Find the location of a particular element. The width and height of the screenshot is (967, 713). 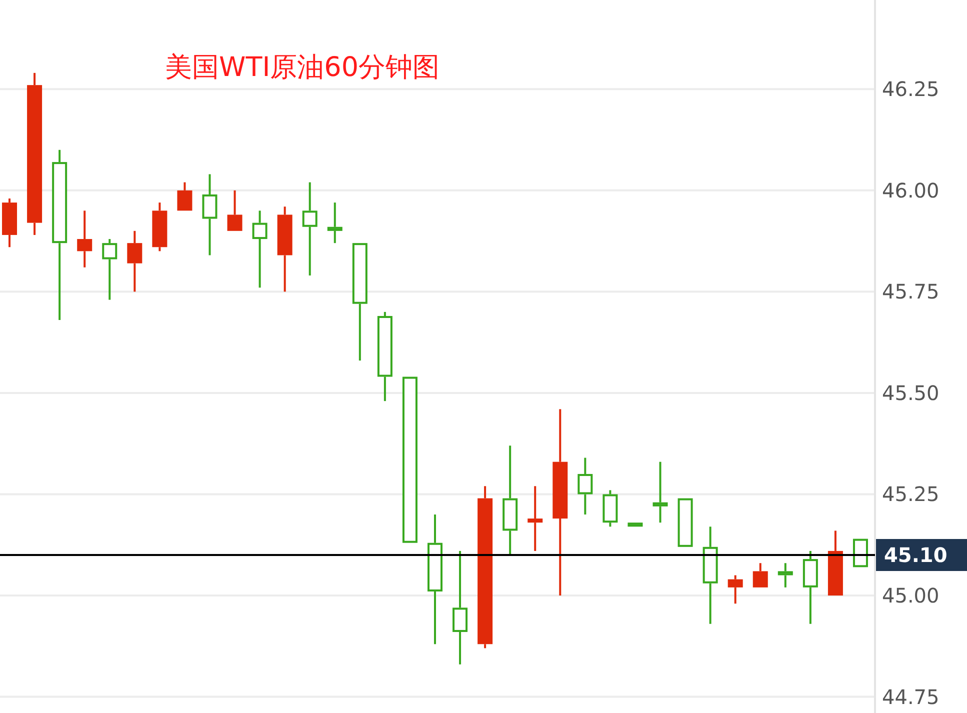

y-tick-label: 45.50 is located at coordinates (911, 392).